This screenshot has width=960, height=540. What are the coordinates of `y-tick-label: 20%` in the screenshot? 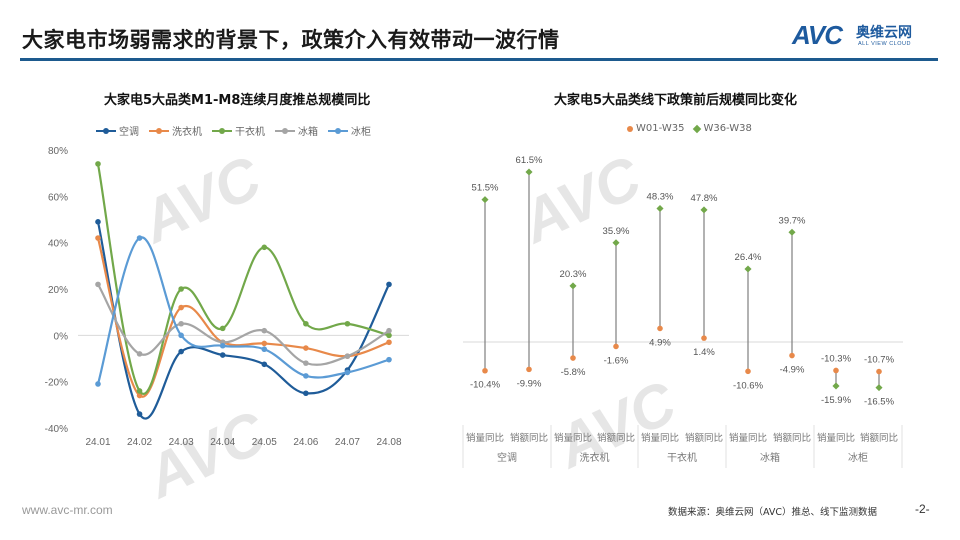 It's located at (58, 290).